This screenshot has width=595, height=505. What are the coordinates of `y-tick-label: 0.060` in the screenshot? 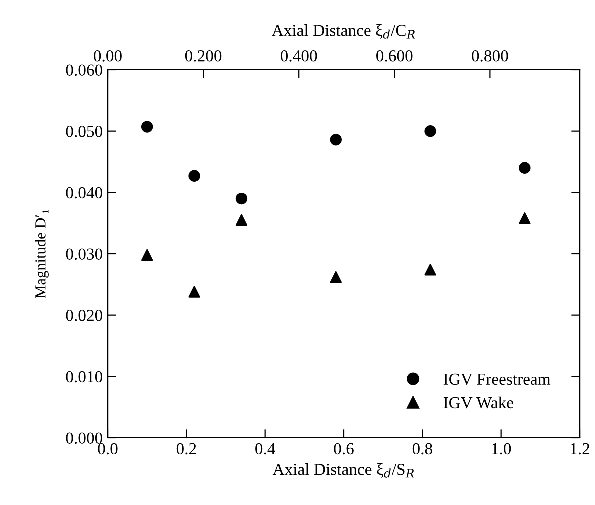 It's located at (84, 70).